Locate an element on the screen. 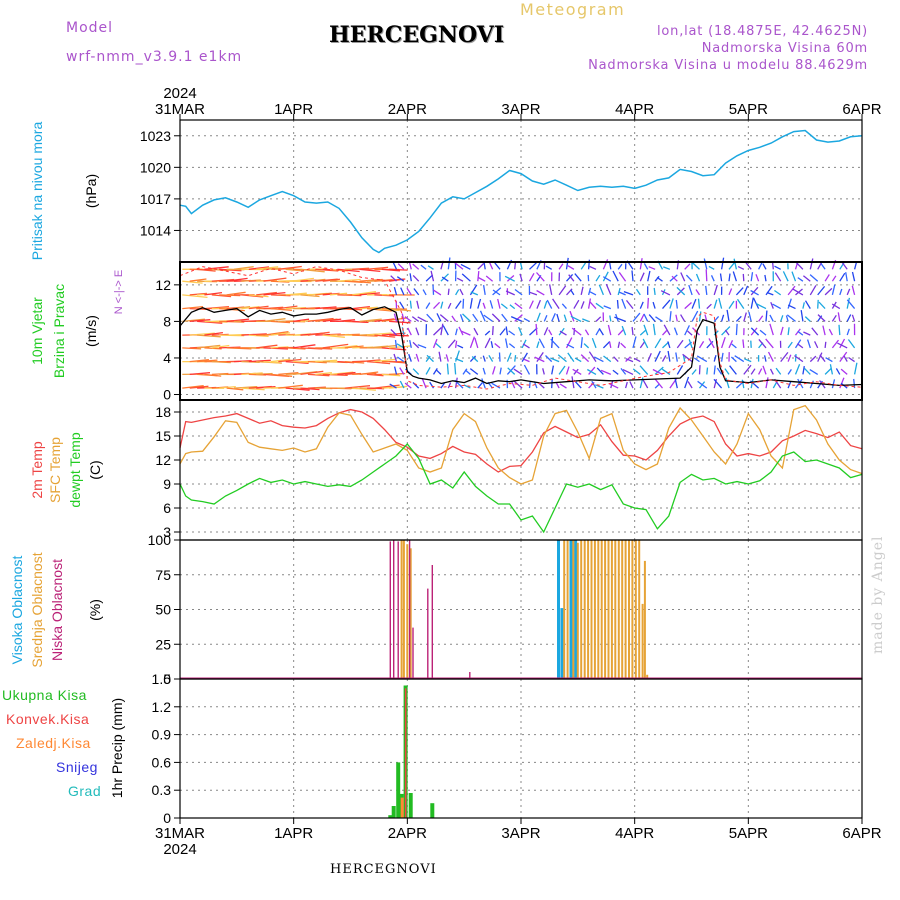 The height and width of the screenshot is (900, 900). y-tick-label: 0.9 is located at coordinates (162, 735).